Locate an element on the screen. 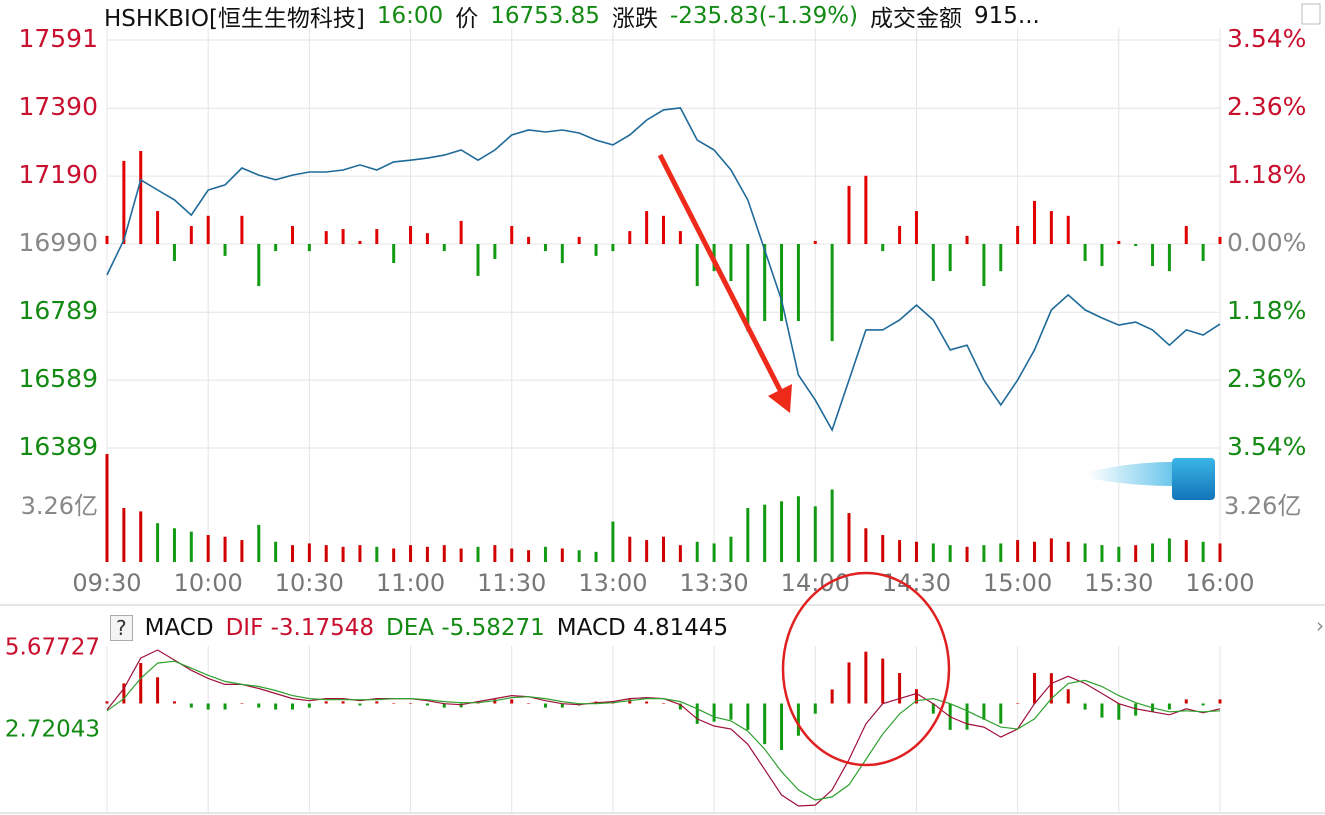 This screenshot has height=815, width=1325. macd-label: MACD 4.81445 is located at coordinates (642, 628).